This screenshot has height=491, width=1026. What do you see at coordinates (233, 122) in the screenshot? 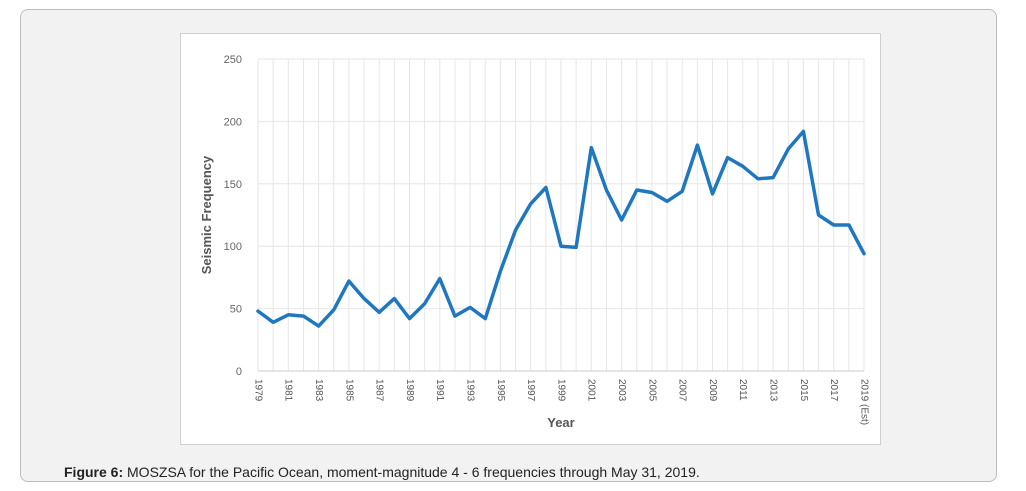
I see `y-tick-label: 200` at bounding box center [233, 122].